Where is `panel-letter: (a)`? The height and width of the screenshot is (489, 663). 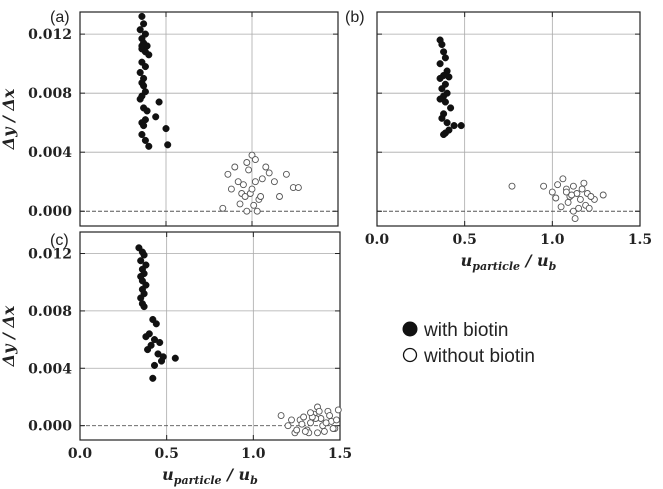
panel-letter: (a) is located at coordinates (60, 17).